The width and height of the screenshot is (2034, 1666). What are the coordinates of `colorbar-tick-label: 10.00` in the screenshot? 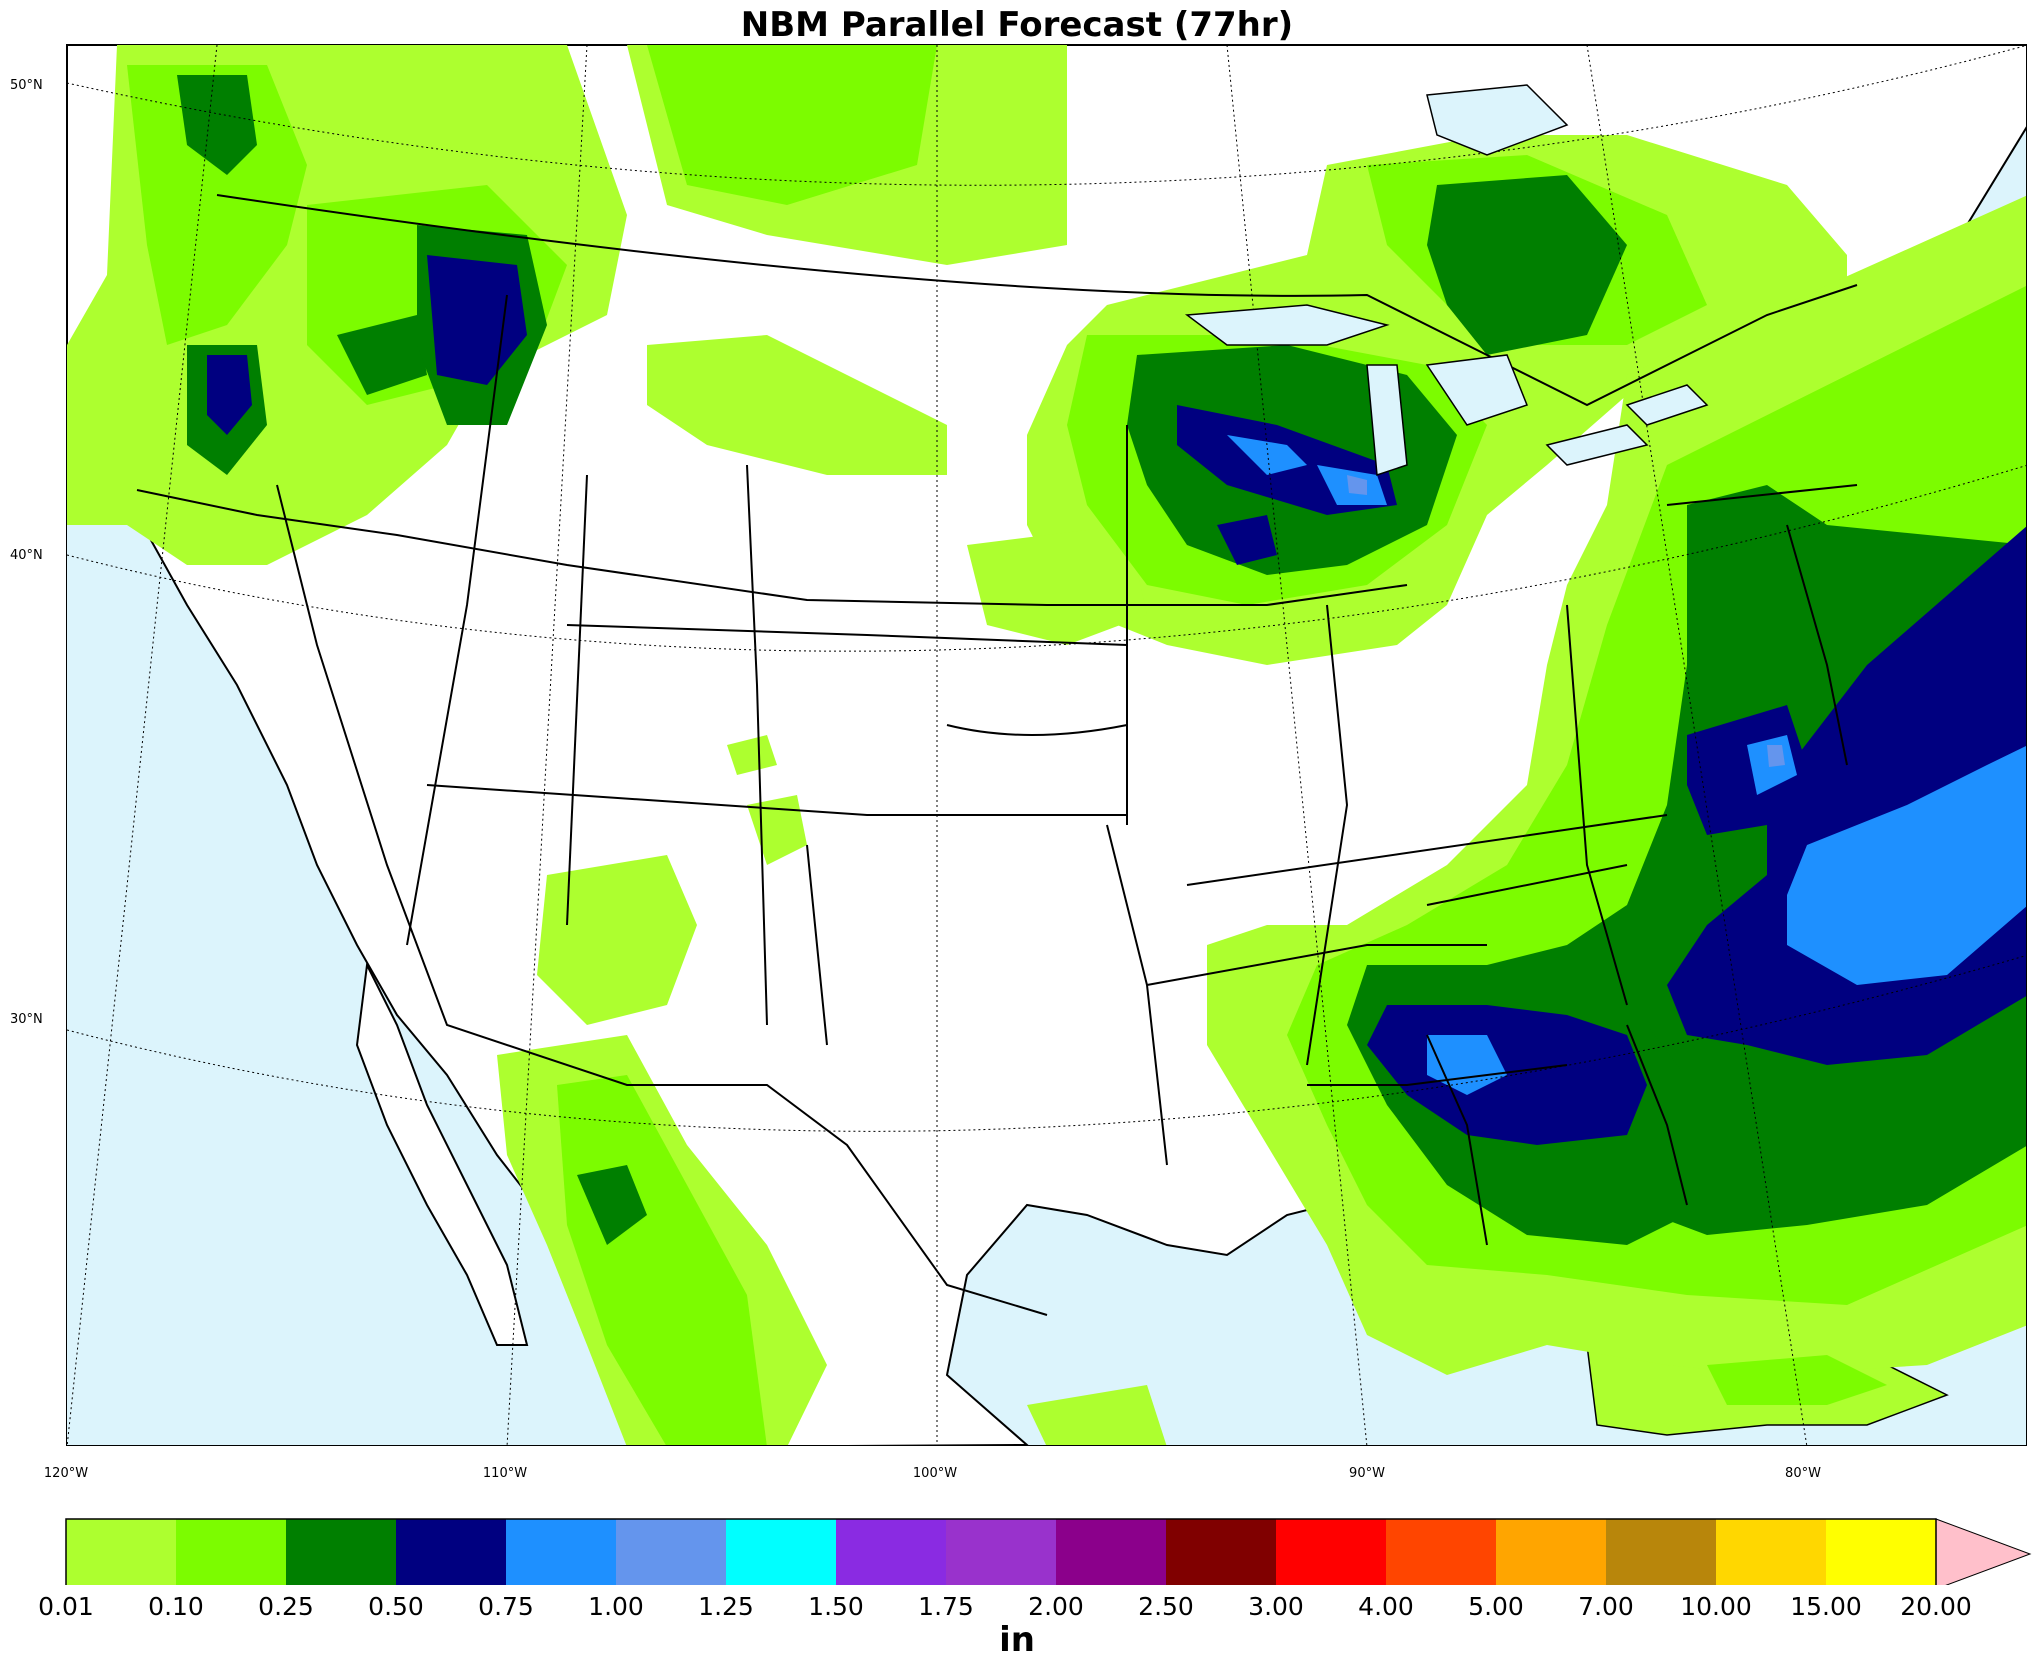 It's located at (1716, 1606).